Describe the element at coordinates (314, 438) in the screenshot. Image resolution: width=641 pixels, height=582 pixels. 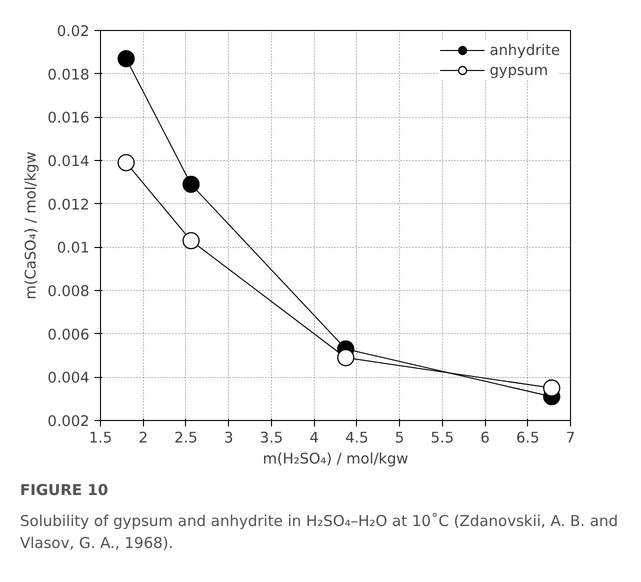
I see `x-tick-label: 4` at that location.